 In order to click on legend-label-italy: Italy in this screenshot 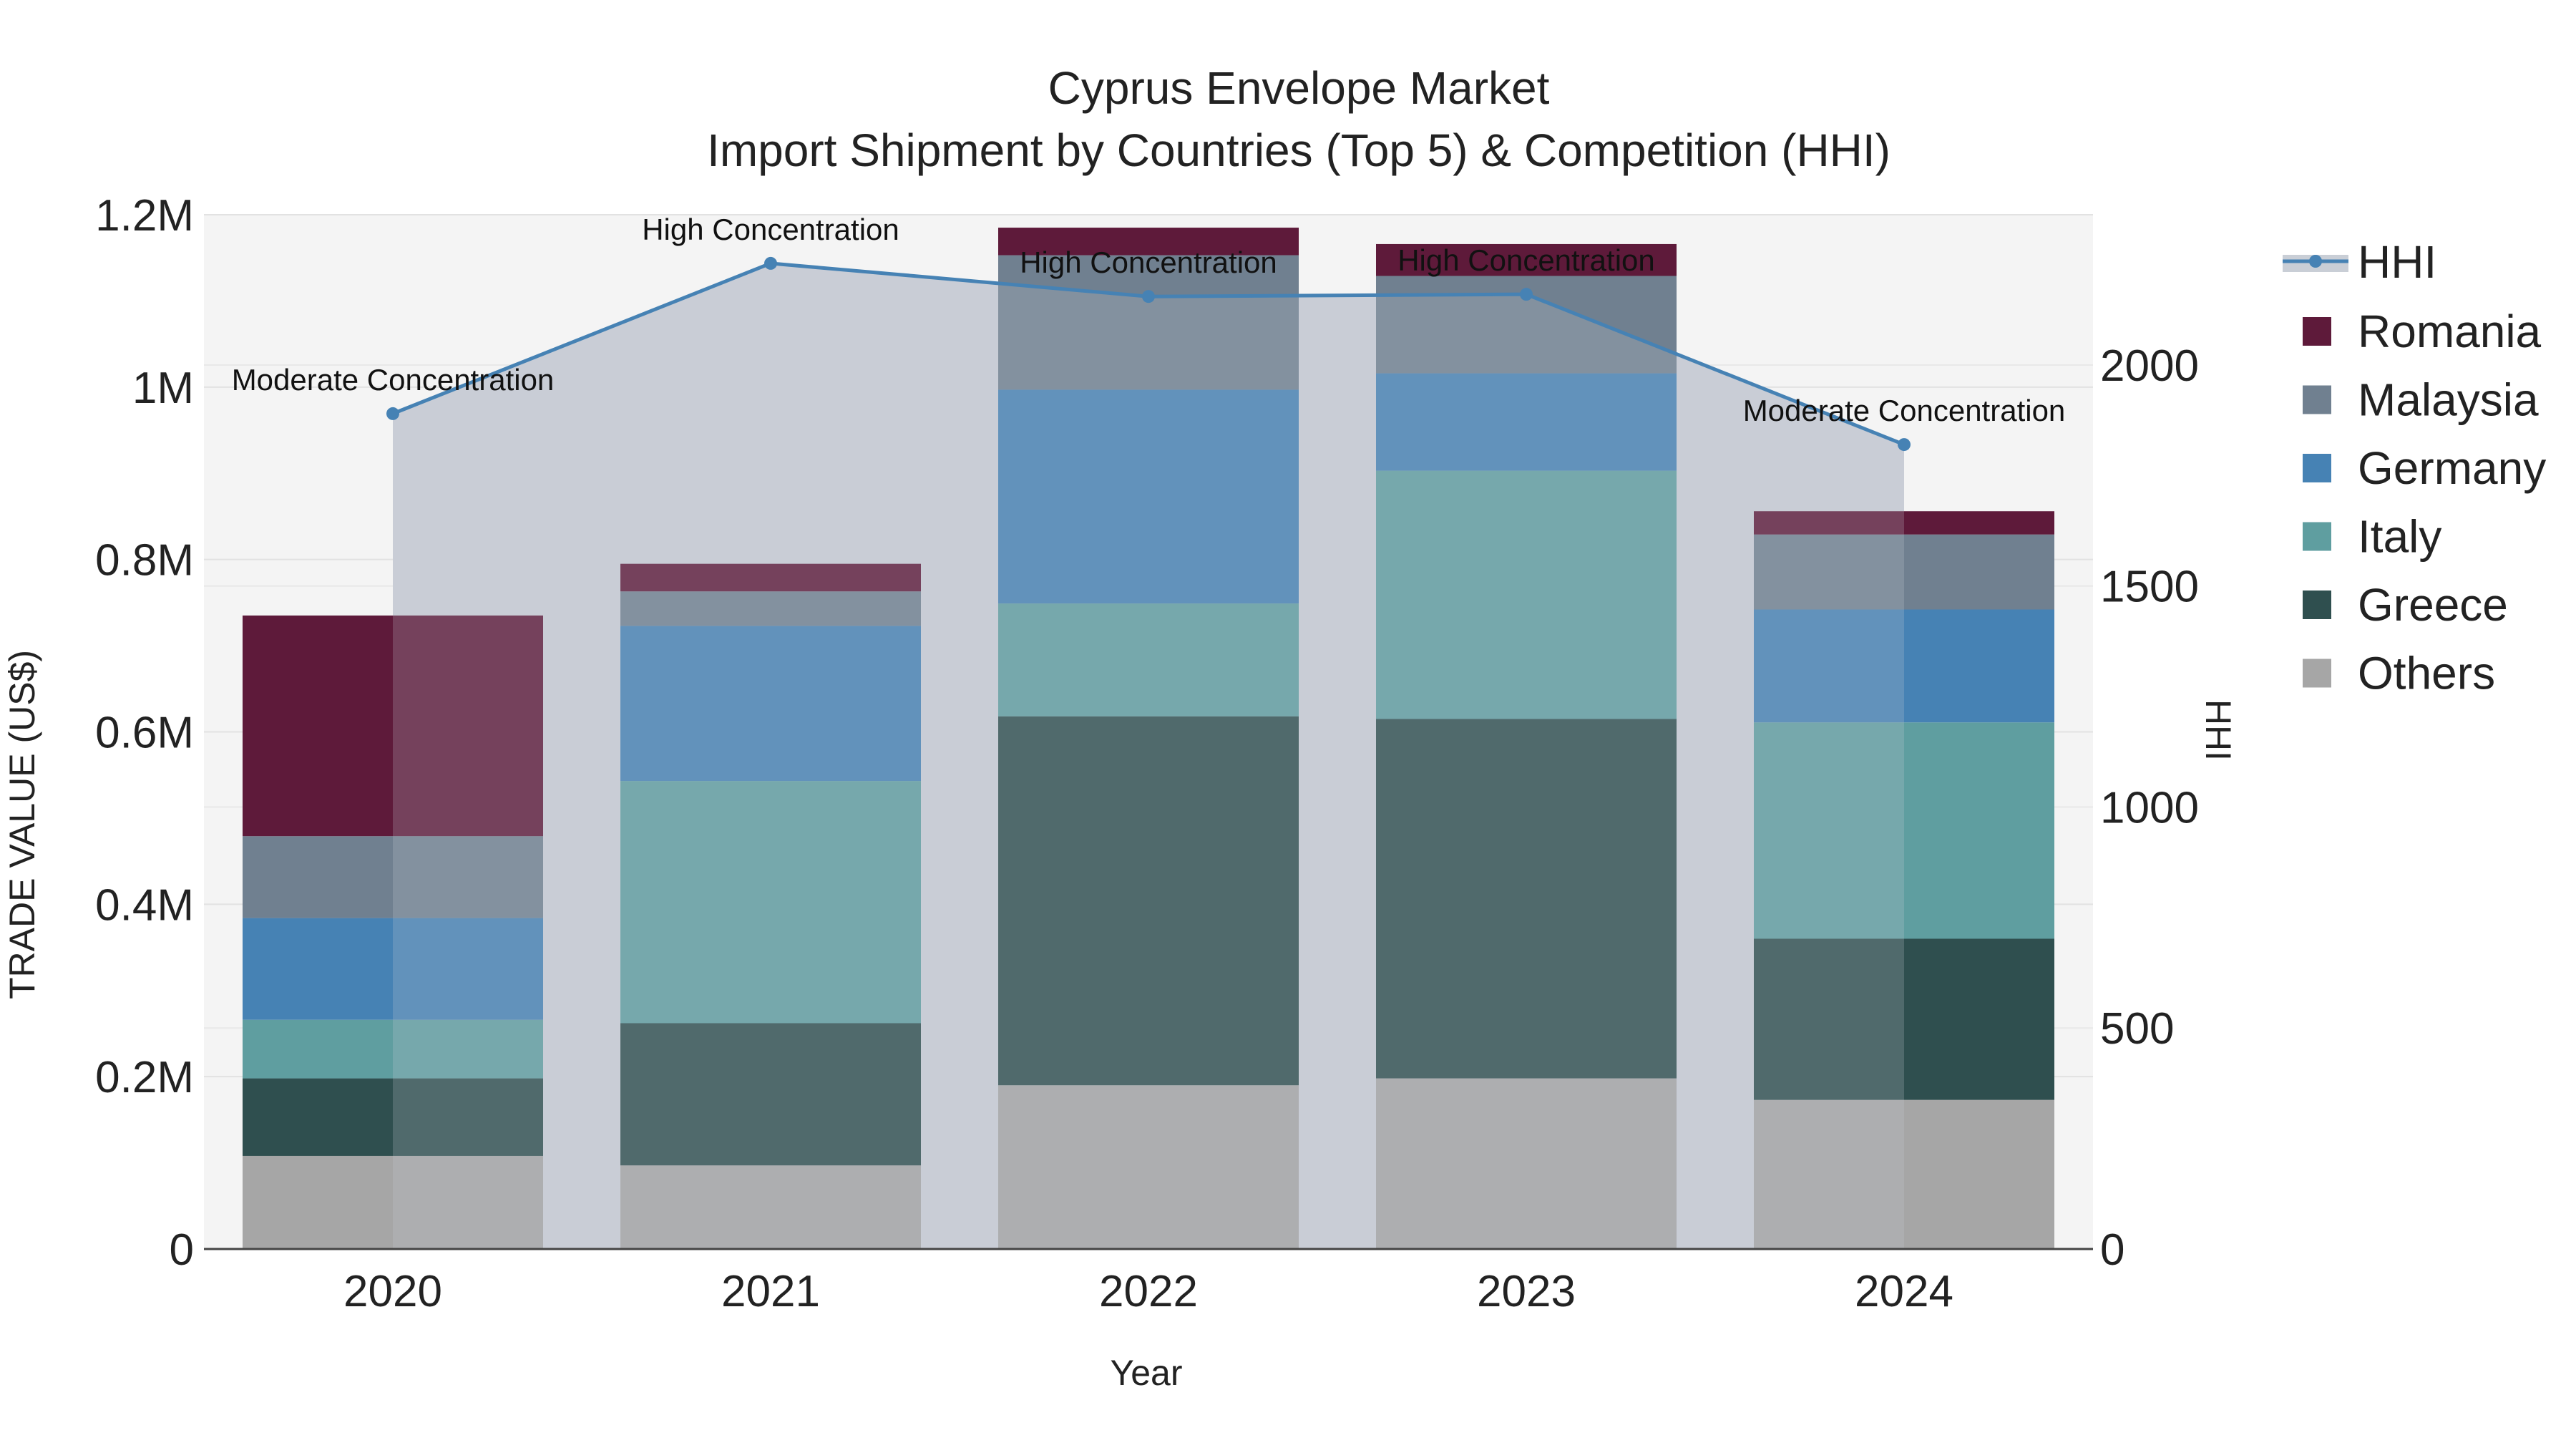, I will do `click(2399, 537)`.